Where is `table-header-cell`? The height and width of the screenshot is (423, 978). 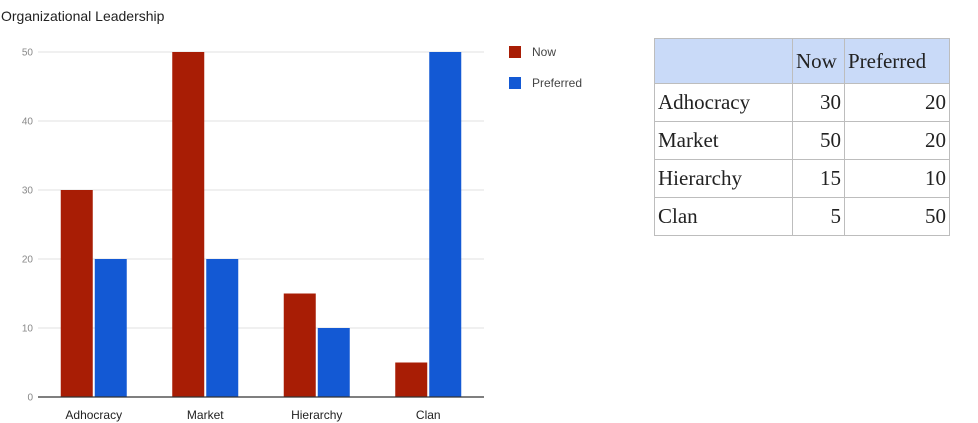 table-header-cell is located at coordinates (724, 61).